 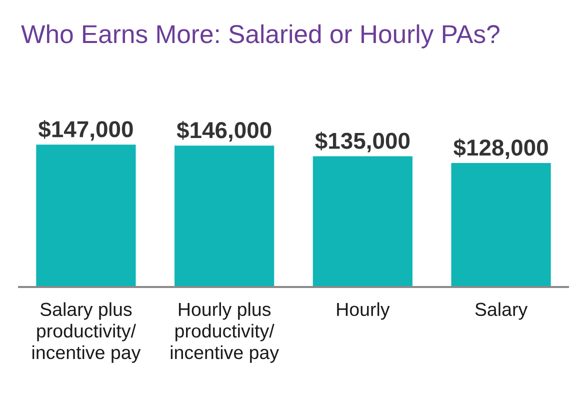 What do you see at coordinates (501, 149) in the screenshot?
I see `data-label: $128,000` at bounding box center [501, 149].